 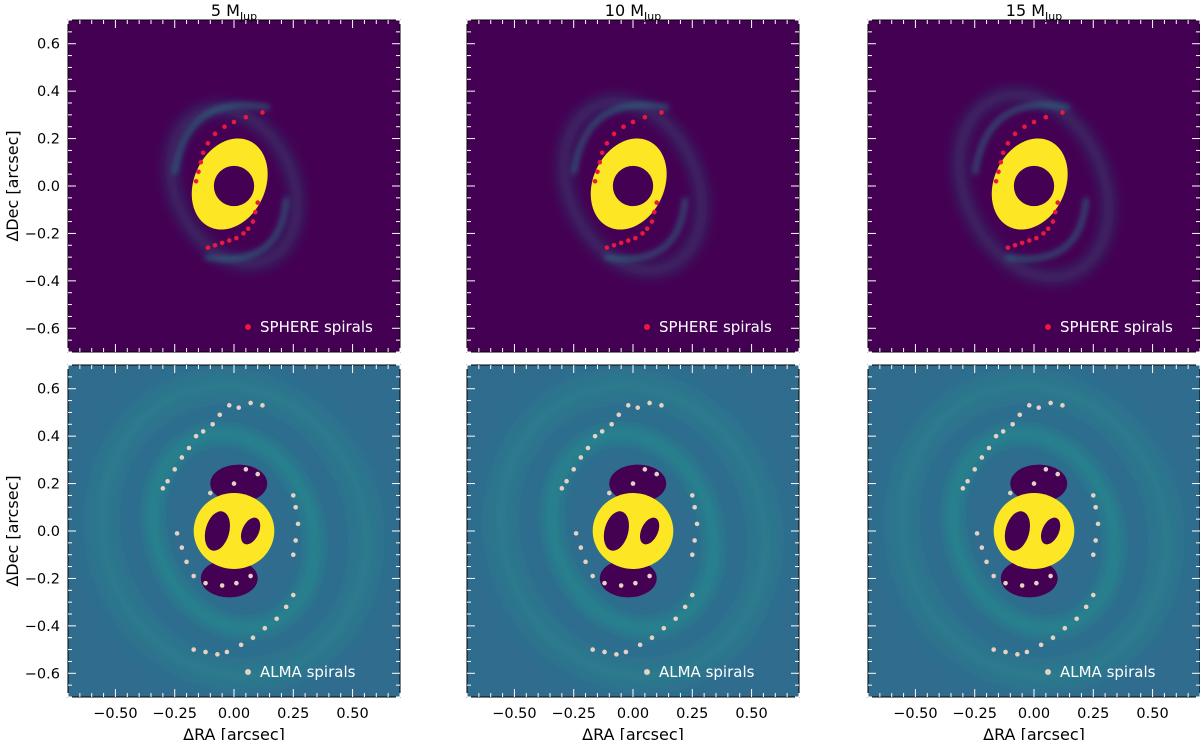 I want to click on dark-lobe-south, so click(x=628, y=578).